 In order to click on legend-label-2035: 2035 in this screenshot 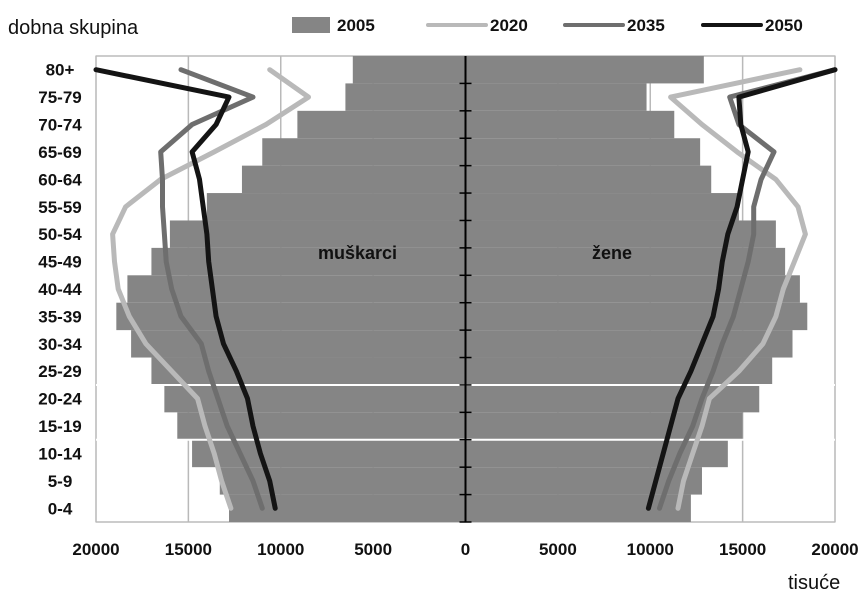, I will do `click(646, 25)`.